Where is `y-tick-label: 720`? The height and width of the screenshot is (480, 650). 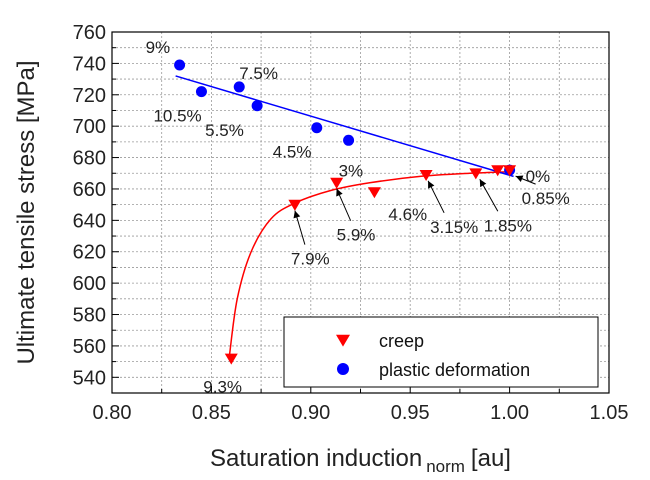
y-tick-label: 720 is located at coordinates (89, 96).